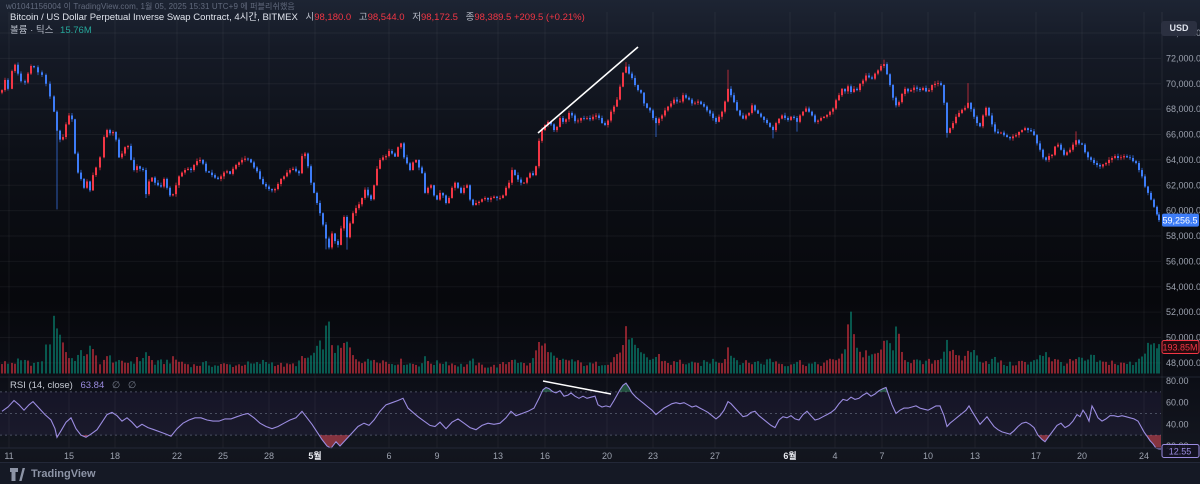  What do you see at coordinates (1177, 403) in the screenshot?
I see `svg-text: 60.00` at bounding box center [1177, 403].